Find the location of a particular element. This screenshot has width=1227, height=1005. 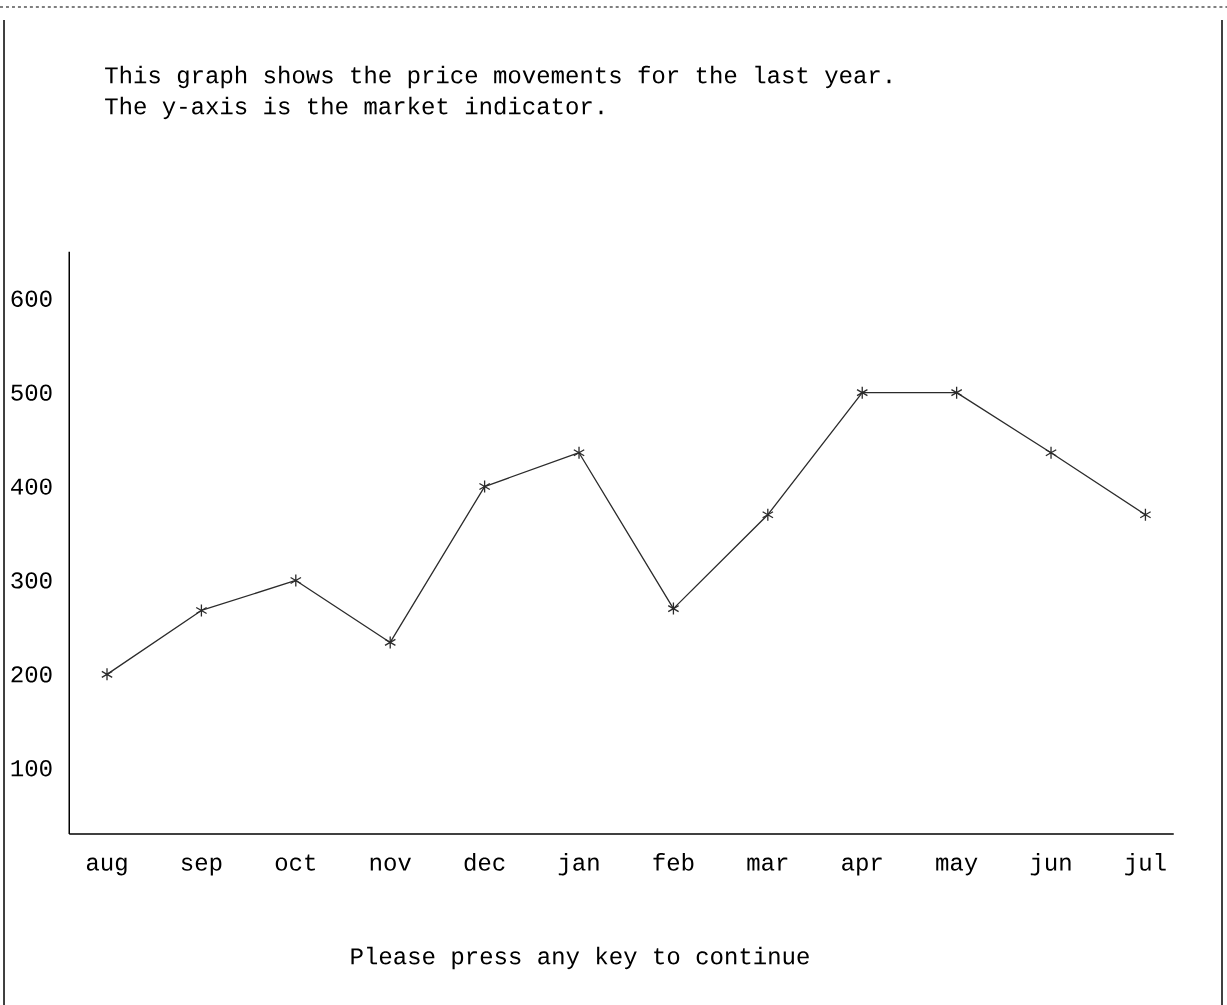

x-tick-label: oct is located at coordinates (295, 862).